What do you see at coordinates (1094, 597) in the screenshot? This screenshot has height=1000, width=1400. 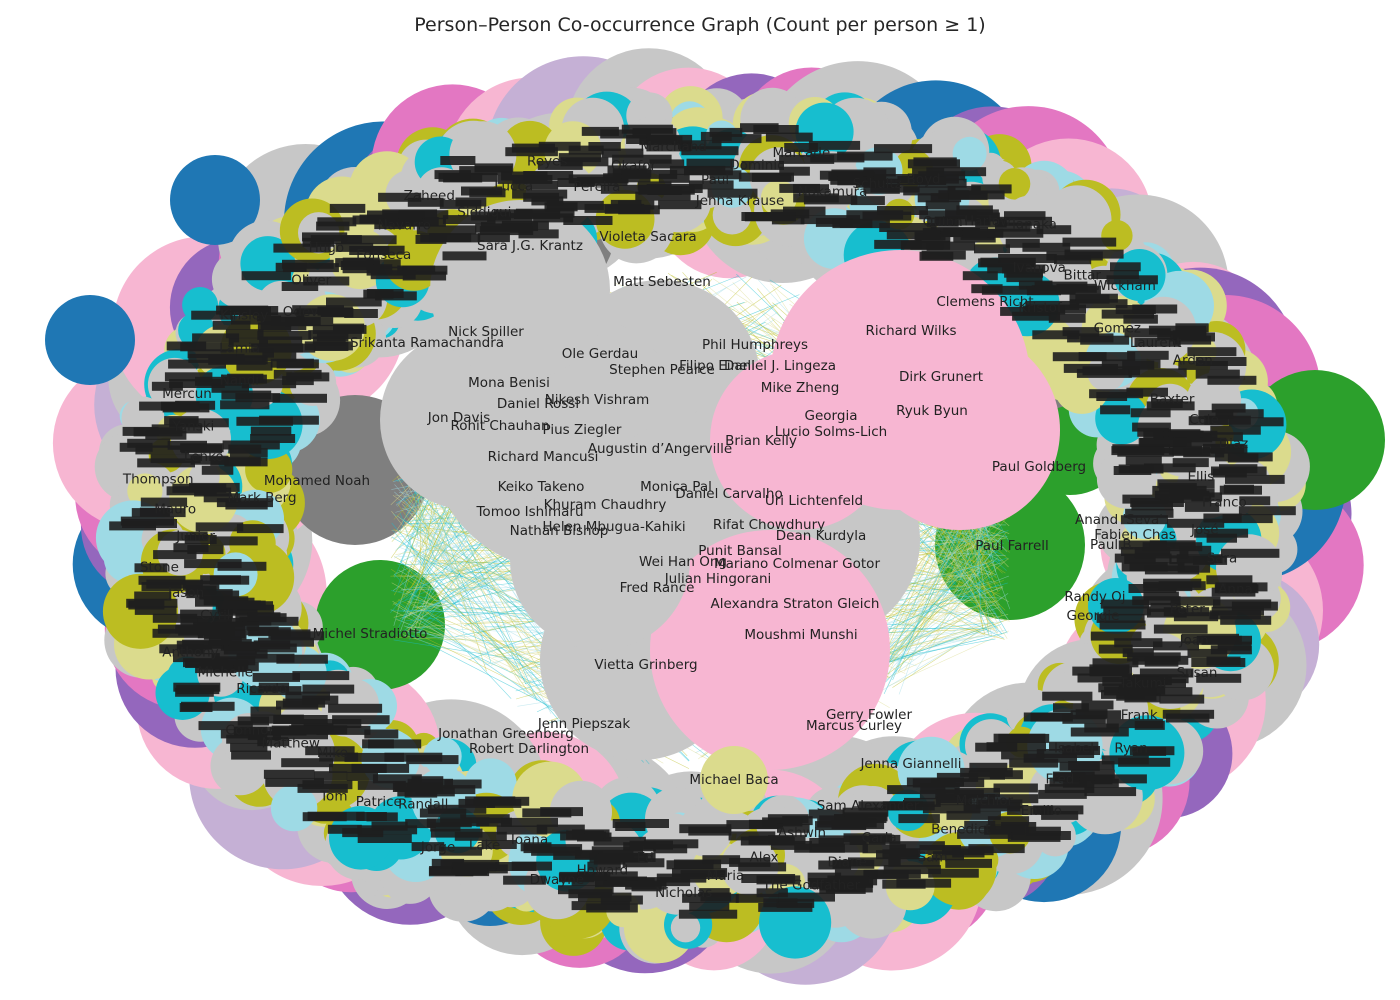 I see `node-label: Randy Oj` at bounding box center [1094, 597].